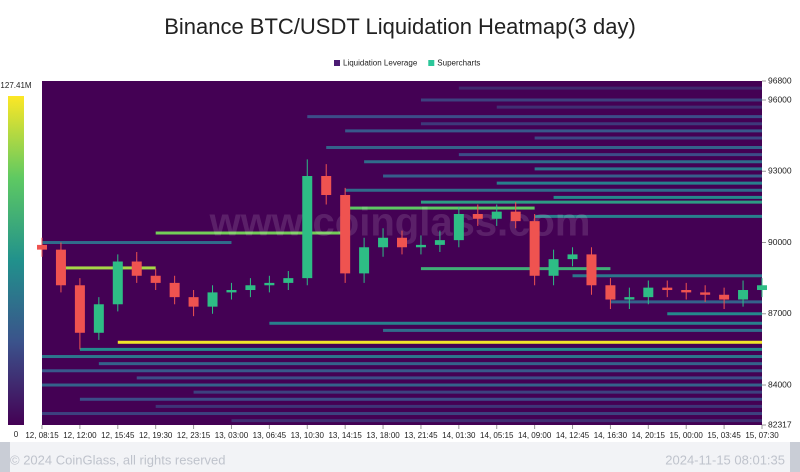 Image resolution: width=800 pixels, height=472 pixels. I want to click on x-tick-label: 15, 07:30, so click(762, 435).